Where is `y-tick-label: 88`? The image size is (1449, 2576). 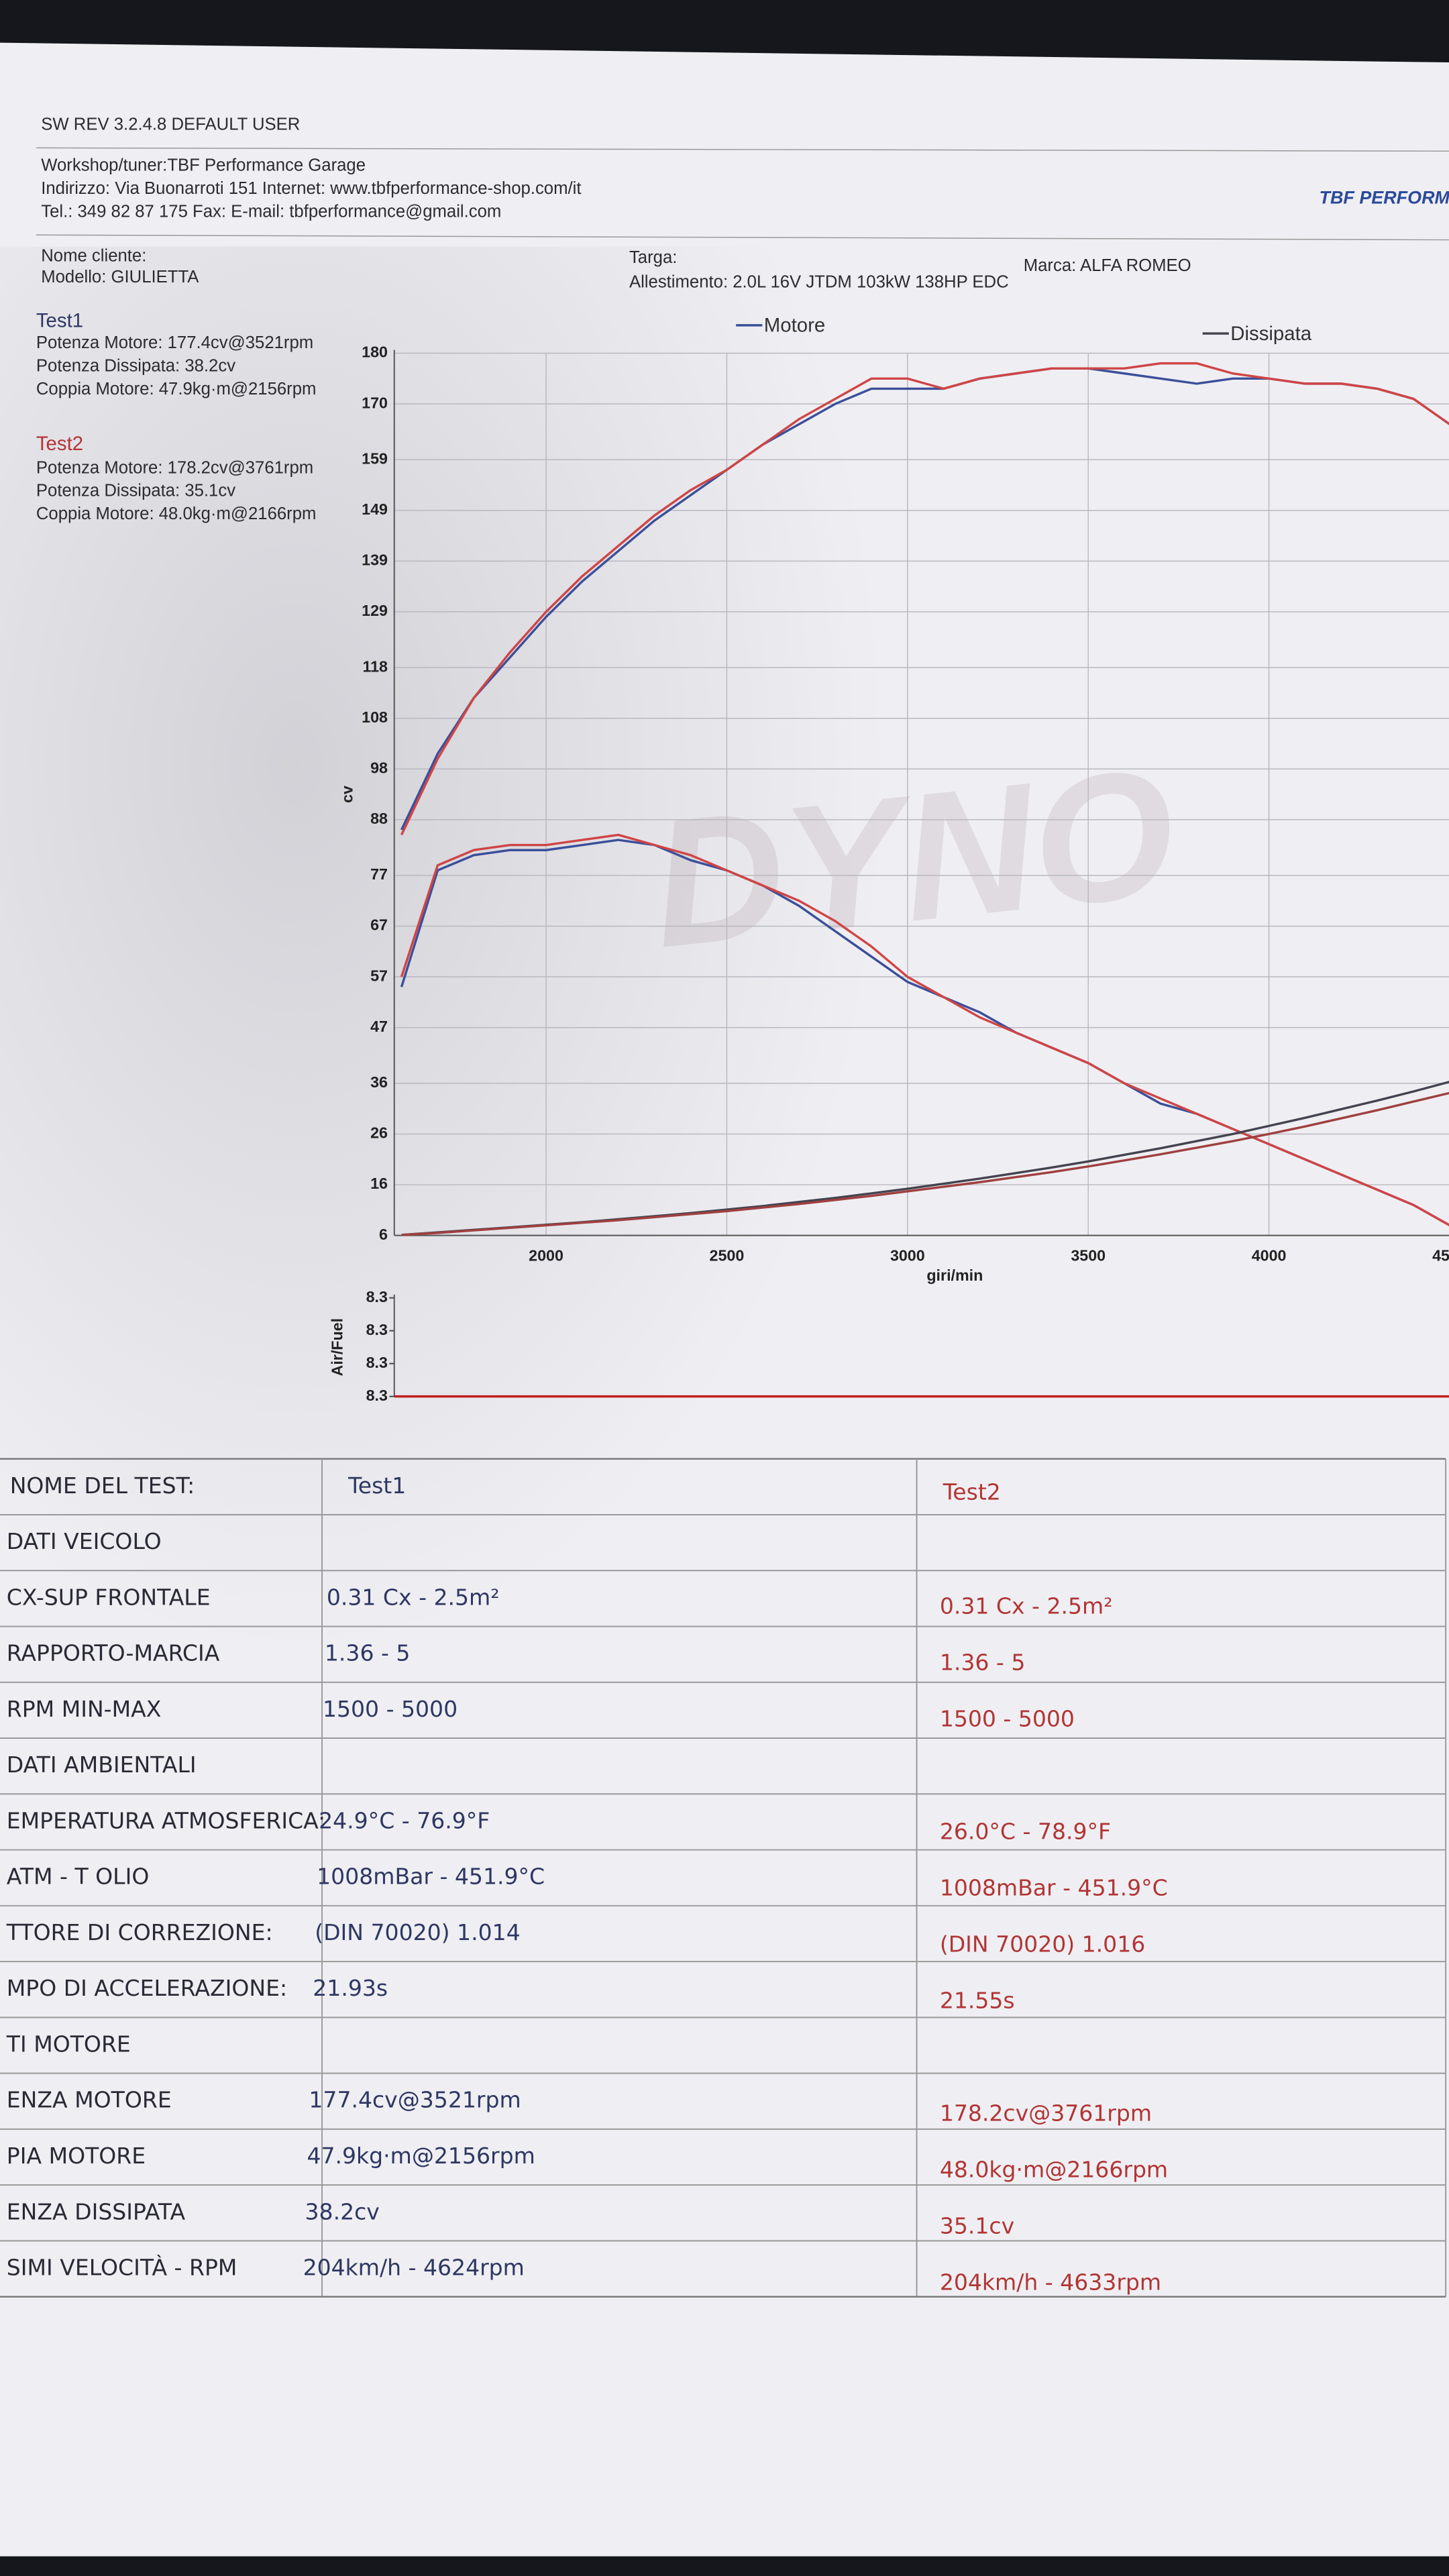
y-tick-label: 88 is located at coordinates (379, 818).